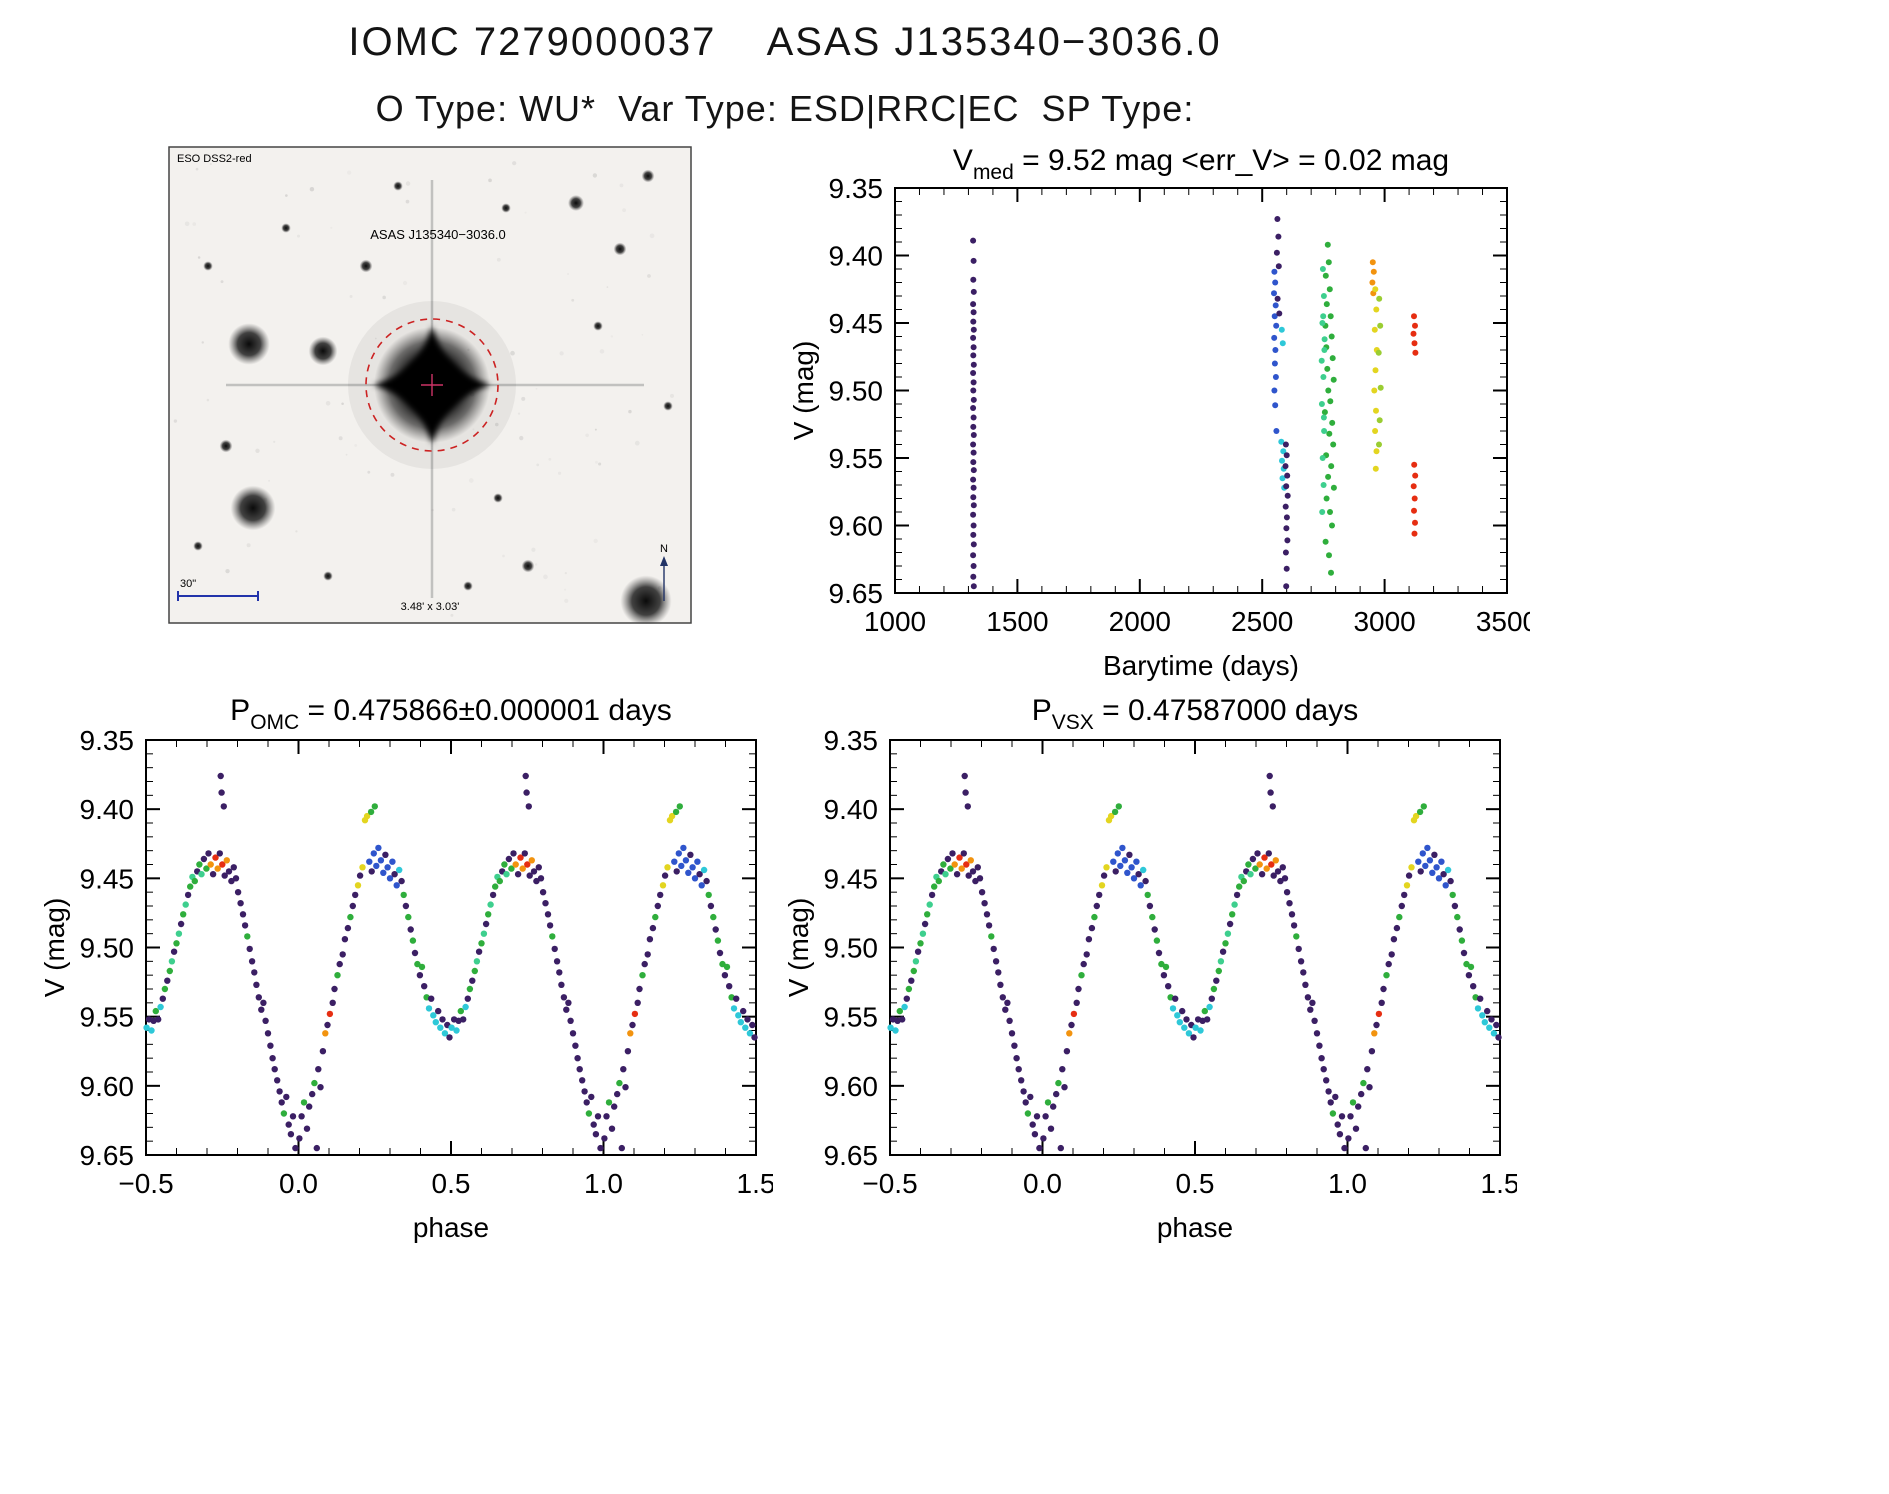  I want to click on x-tick-label: 2000, so click(1140, 621).